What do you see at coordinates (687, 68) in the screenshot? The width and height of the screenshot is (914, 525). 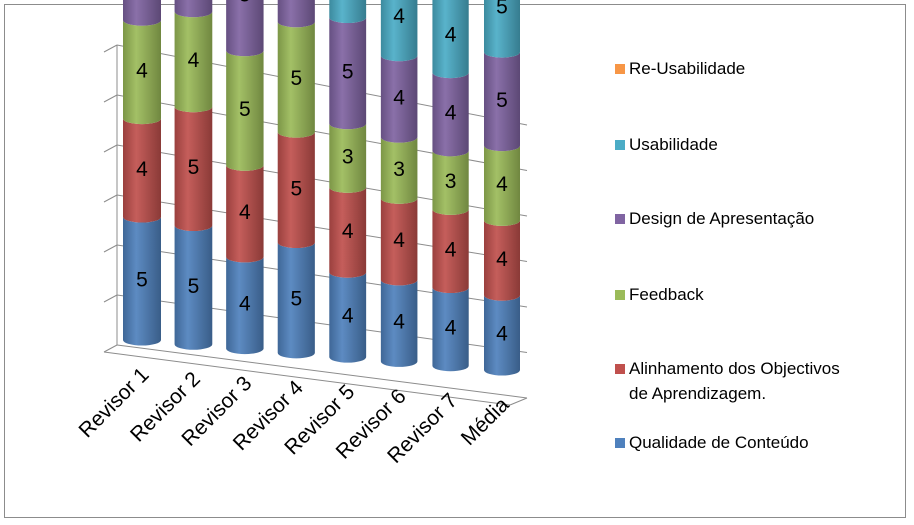 I see `legend-label: Re-Usabilidade` at bounding box center [687, 68].